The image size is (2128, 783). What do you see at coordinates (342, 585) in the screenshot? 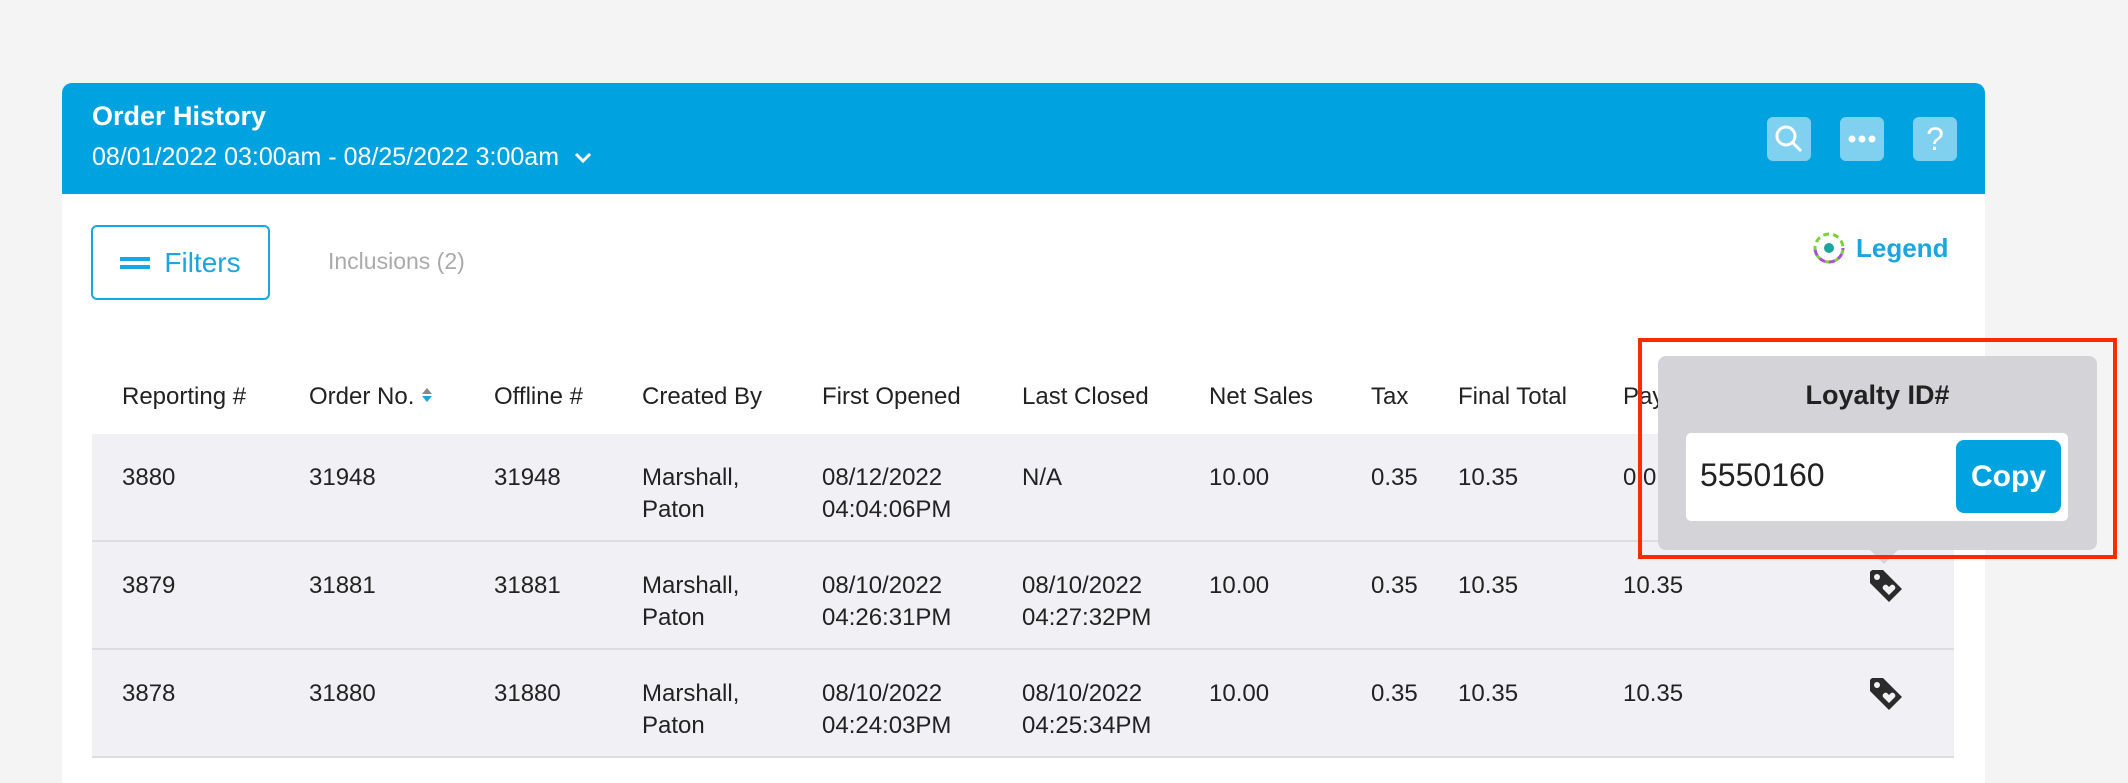
I see `table-cell-order: 31881` at bounding box center [342, 585].